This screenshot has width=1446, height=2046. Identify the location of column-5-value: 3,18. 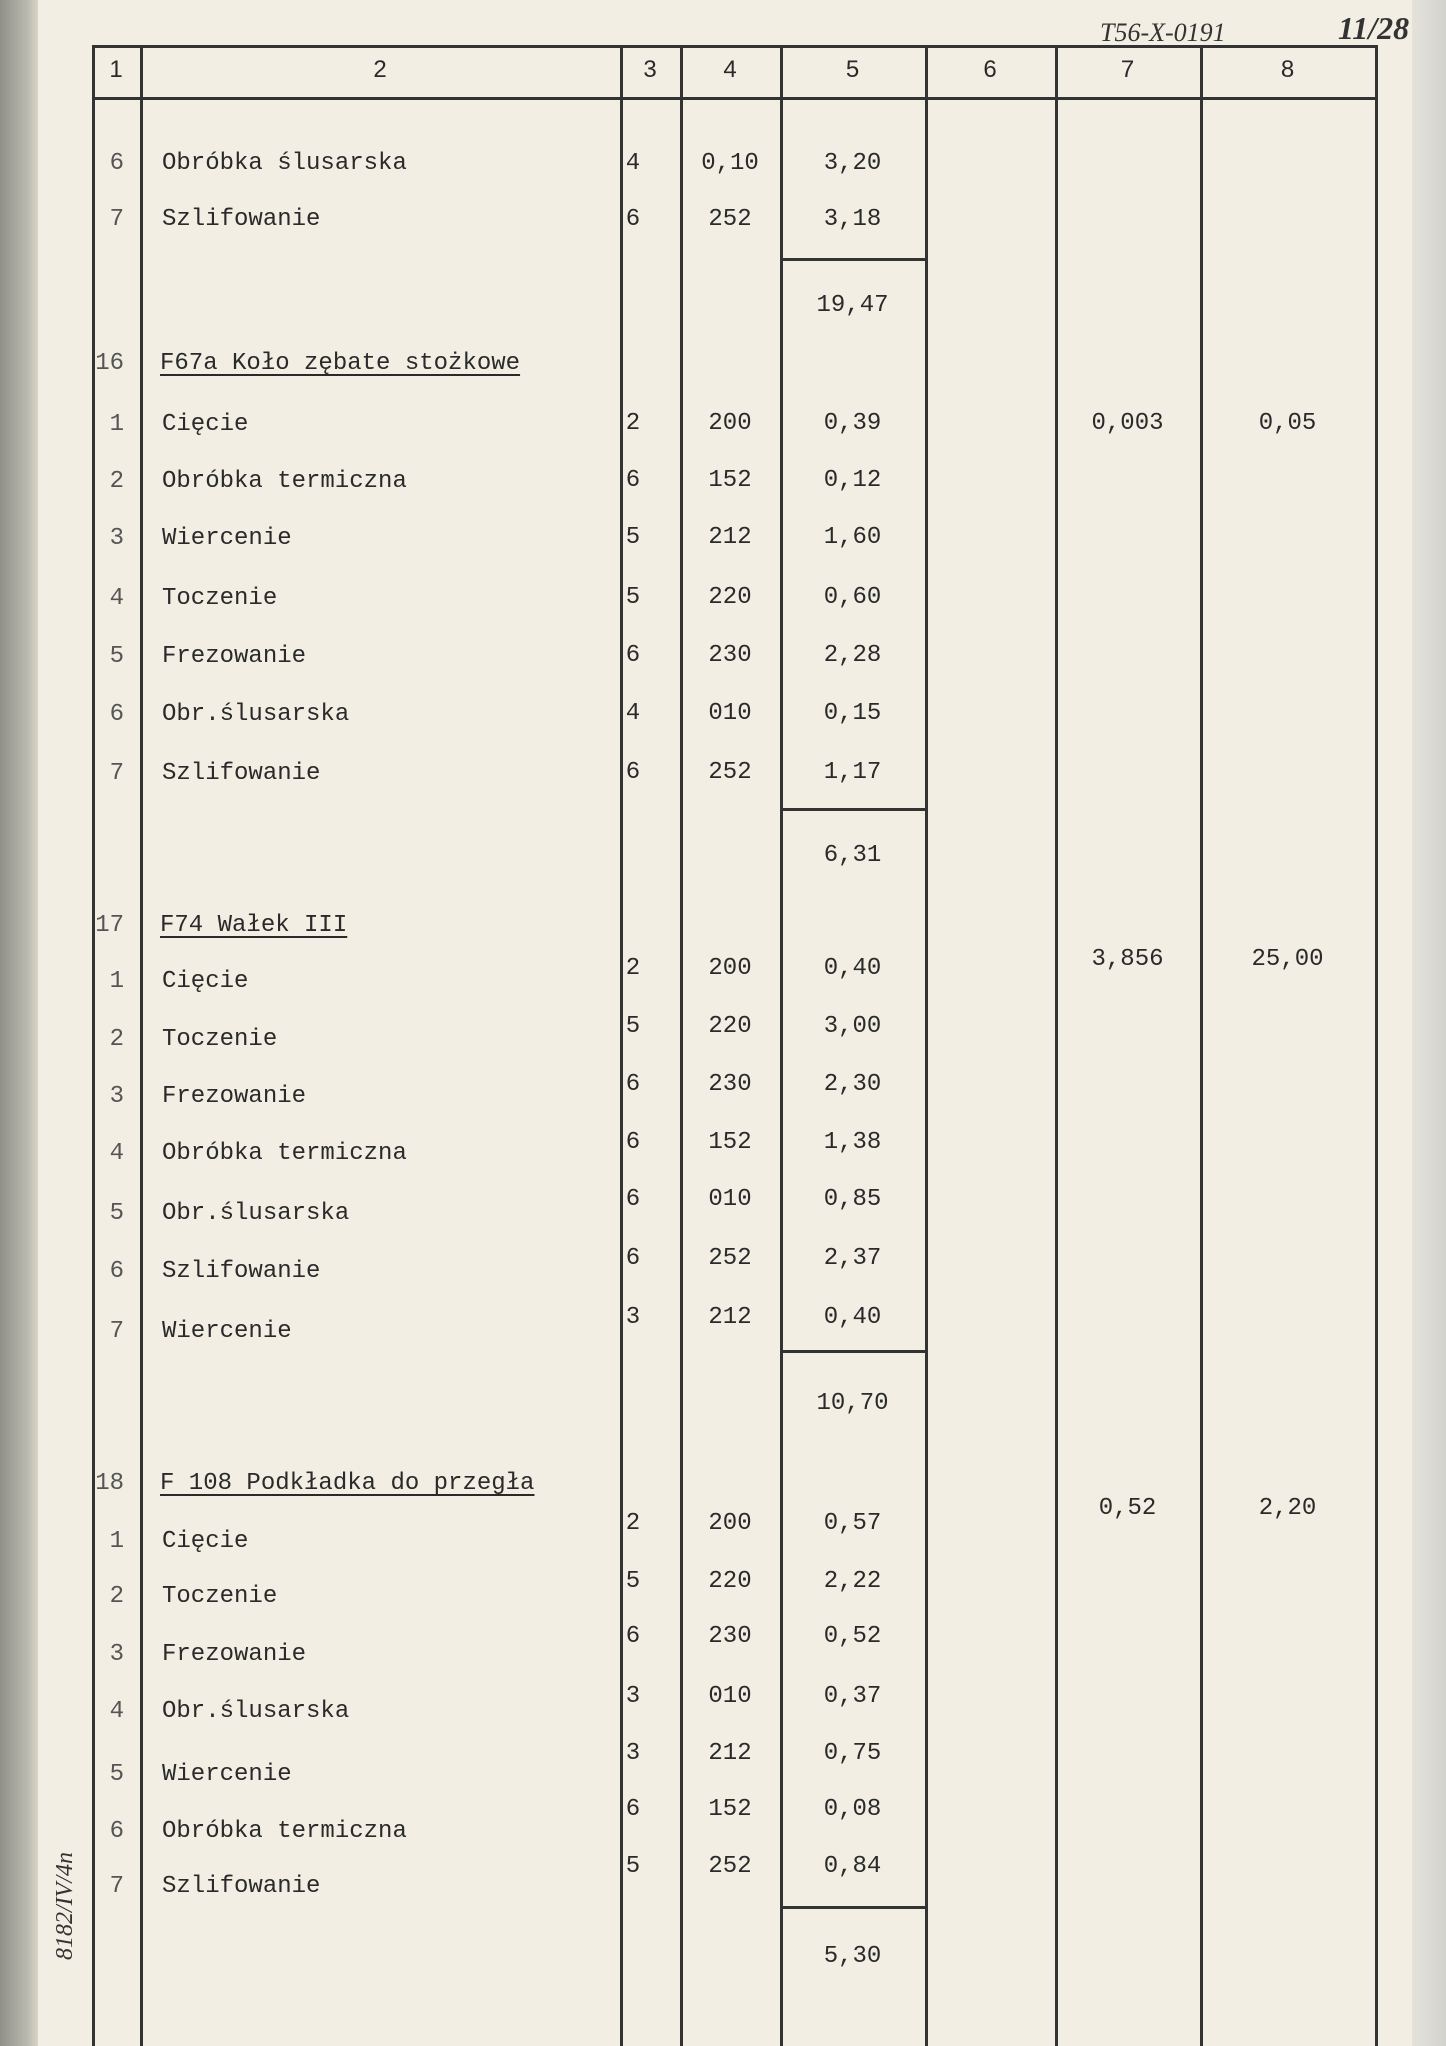
(852, 219).